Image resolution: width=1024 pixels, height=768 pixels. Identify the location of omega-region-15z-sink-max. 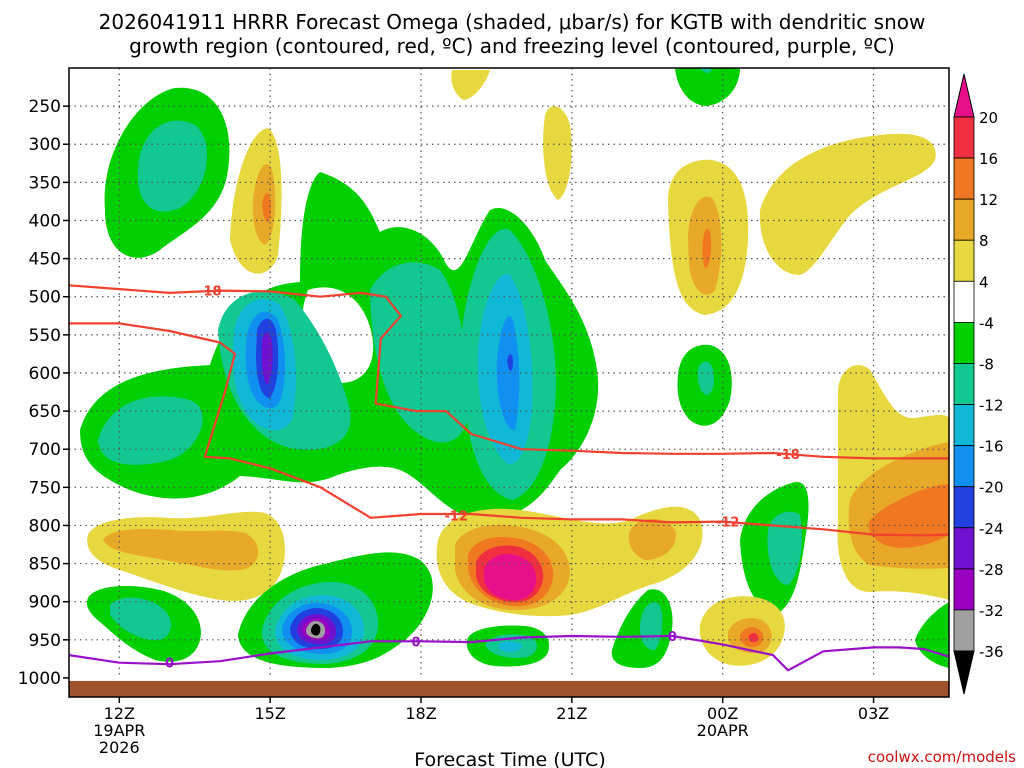
(267, 207).